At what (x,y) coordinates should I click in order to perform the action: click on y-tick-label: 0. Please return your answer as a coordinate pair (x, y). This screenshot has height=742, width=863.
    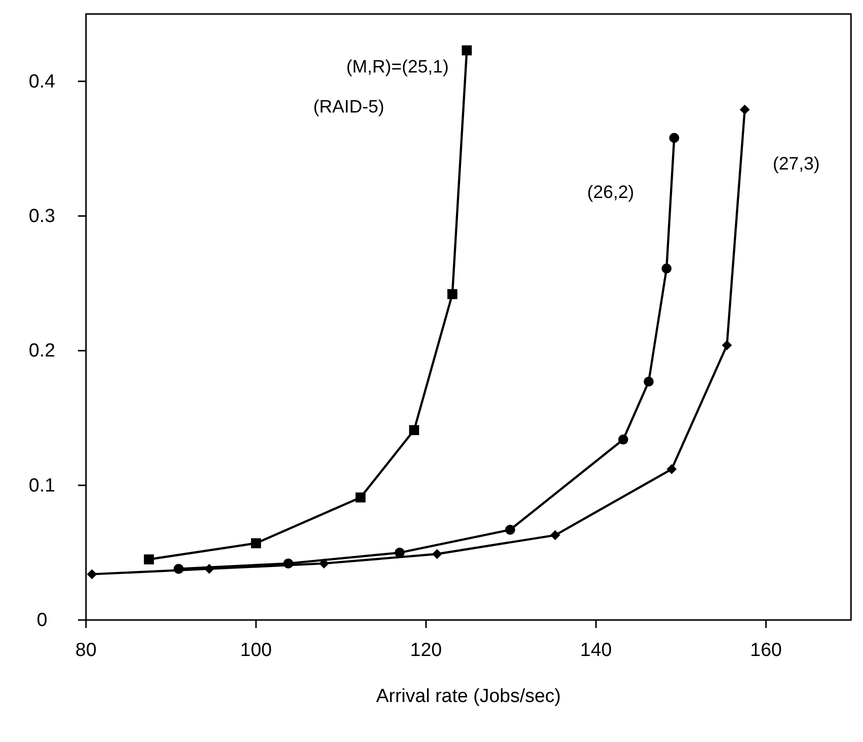
    Looking at the image, I should click on (42, 620).